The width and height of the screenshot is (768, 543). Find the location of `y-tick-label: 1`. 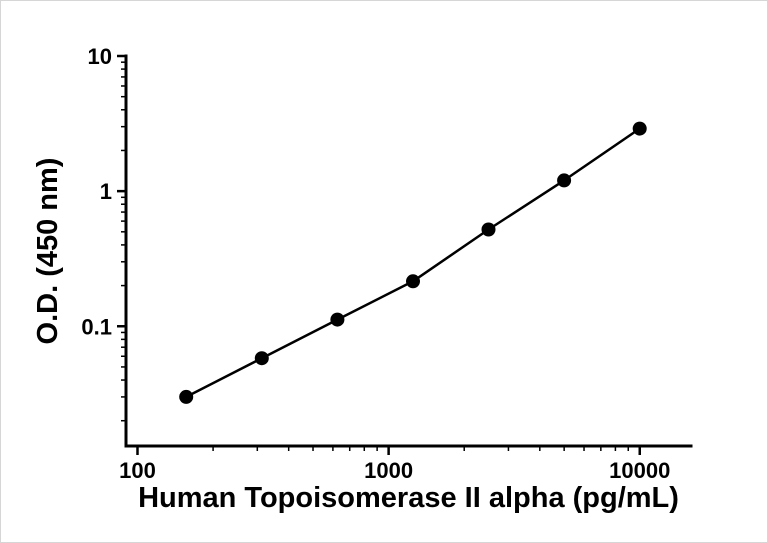

y-tick-label: 1 is located at coordinates (106, 191).